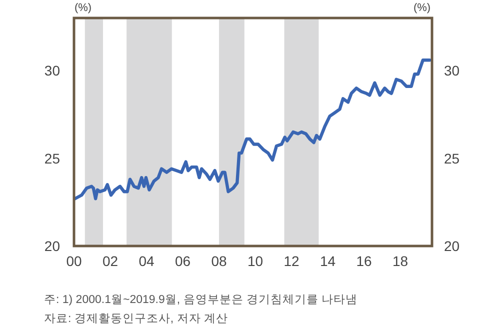  What do you see at coordinates (52, 70) in the screenshot?
I see `y-tick-label: 30` at bounding box center [52, 70].